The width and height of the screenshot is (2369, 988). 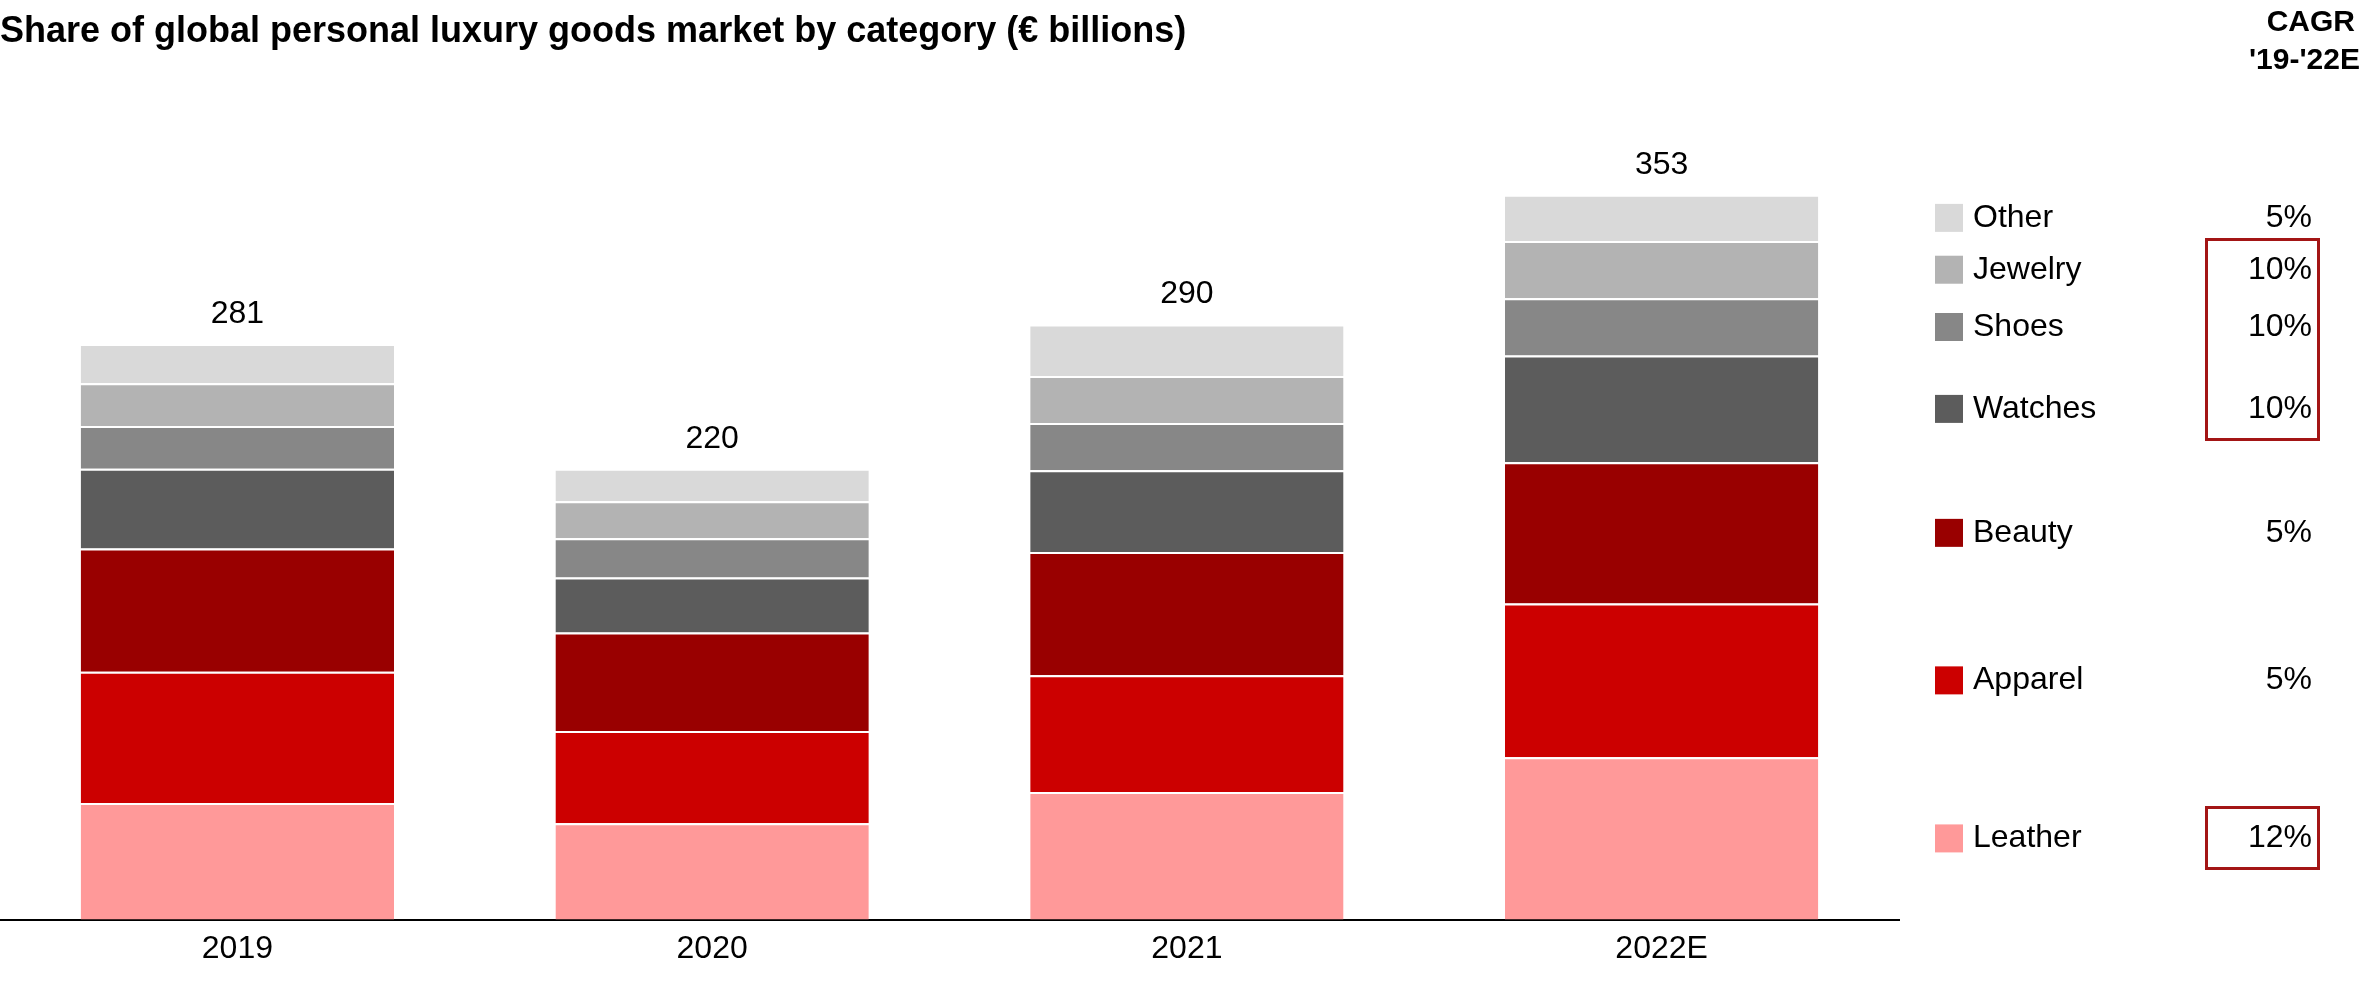 What do you see at coordinates (2035, 406) in the screenshot?
I see `legend-label: Watches` at bounding box center [2035, 406].